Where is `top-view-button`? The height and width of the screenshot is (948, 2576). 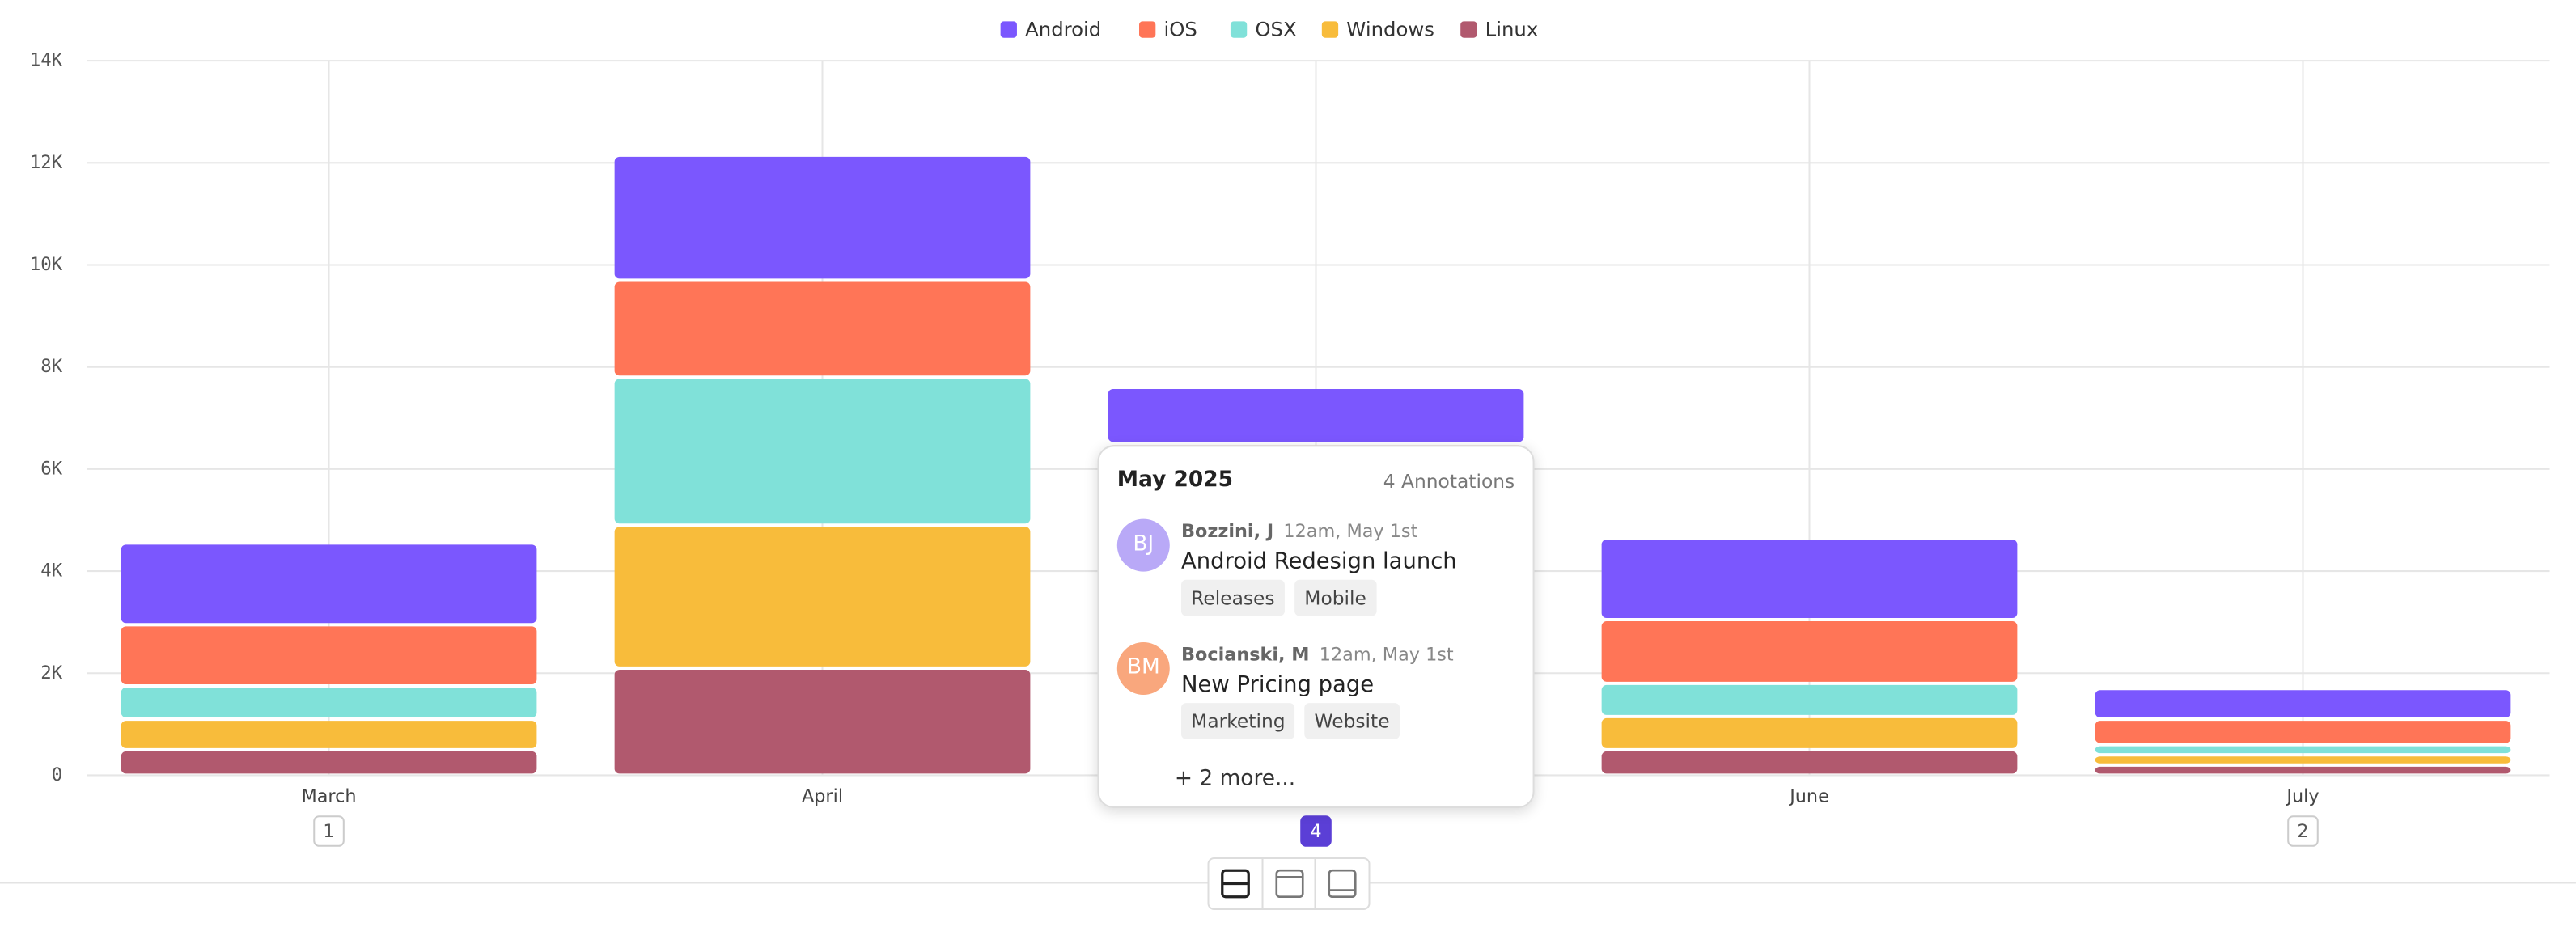 top-view-button is located at coordinates (1290, 883).